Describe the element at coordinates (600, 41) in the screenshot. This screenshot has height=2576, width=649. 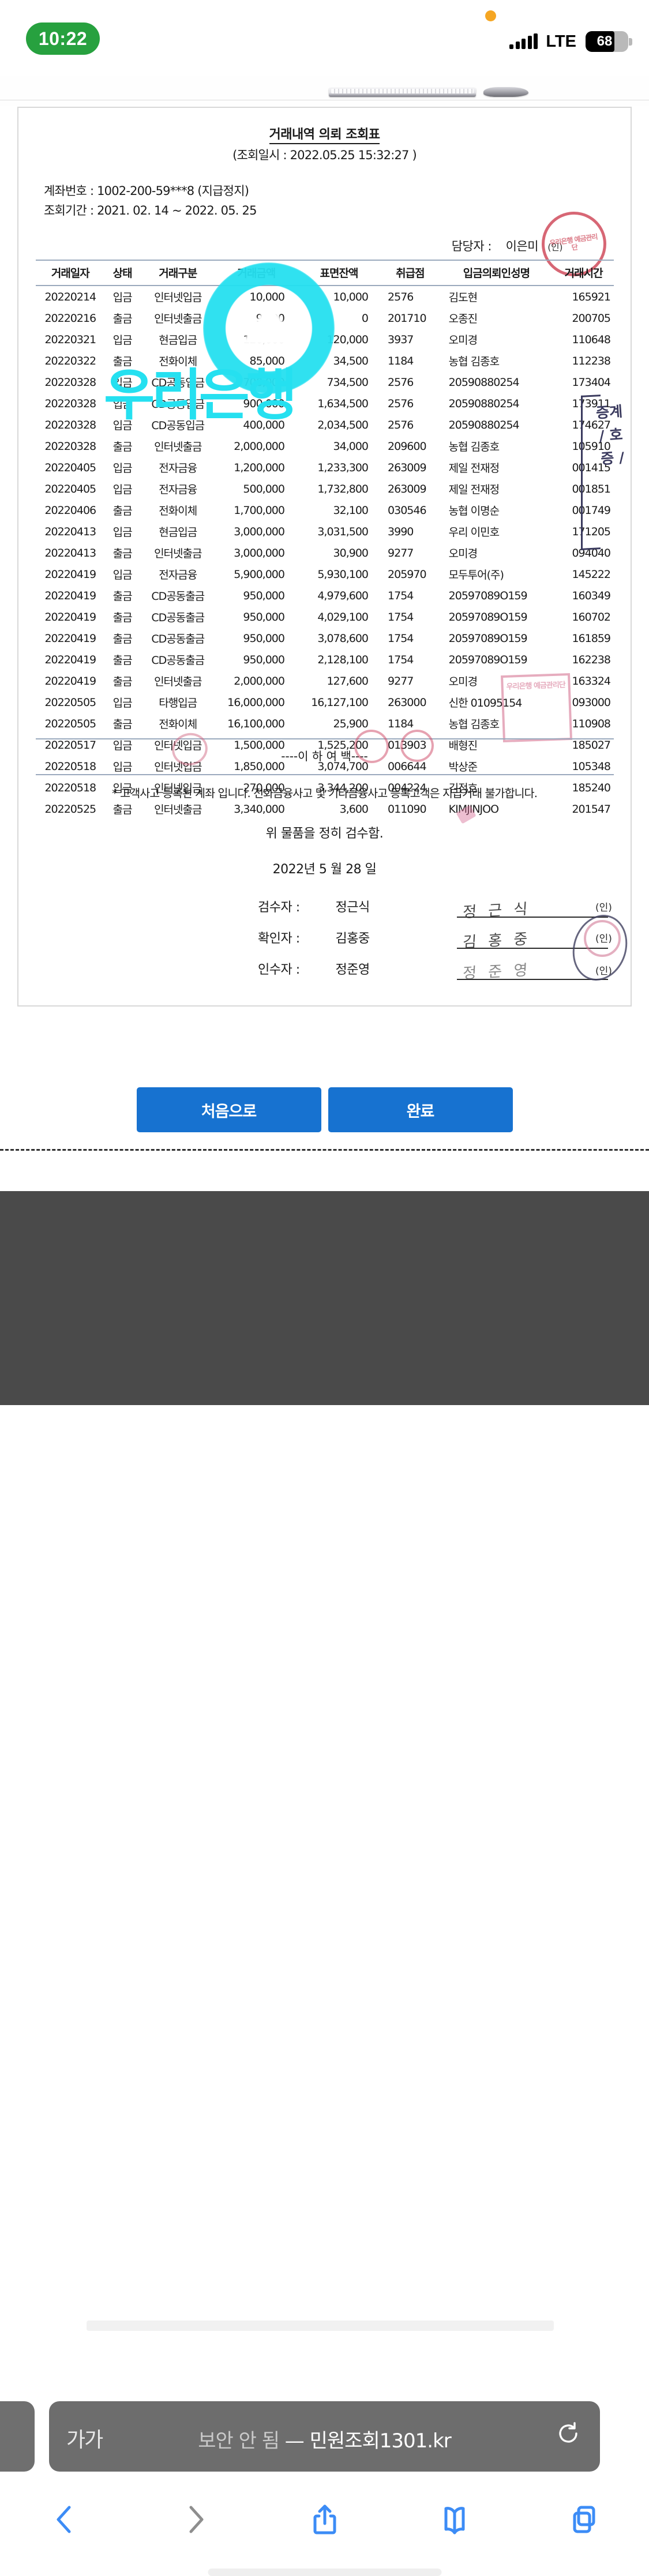
I see `battery-fill` at that location.